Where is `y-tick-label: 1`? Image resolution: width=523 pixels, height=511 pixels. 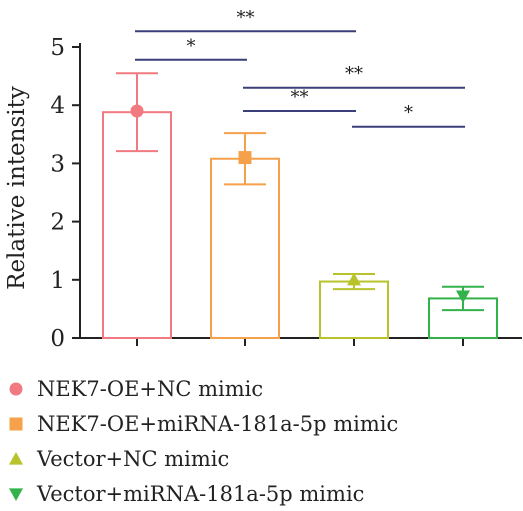
y-tick-label: 1 is located at coordinates (57, 281).